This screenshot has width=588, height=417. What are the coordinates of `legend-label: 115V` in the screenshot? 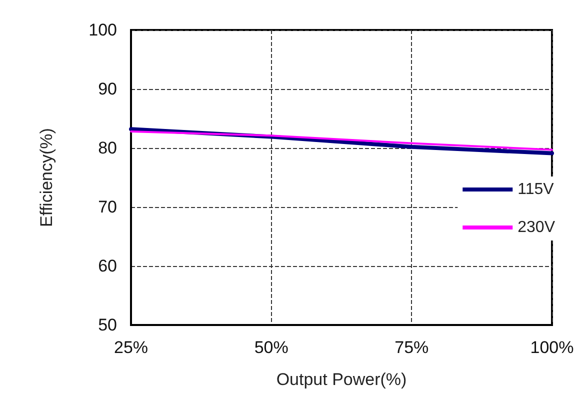 It's located at (536, 189).